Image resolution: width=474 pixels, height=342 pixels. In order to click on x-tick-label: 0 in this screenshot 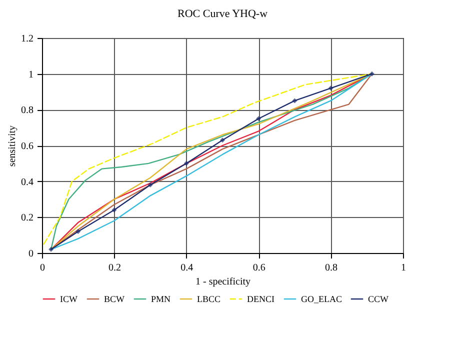, I will do `click(42, 268)`.